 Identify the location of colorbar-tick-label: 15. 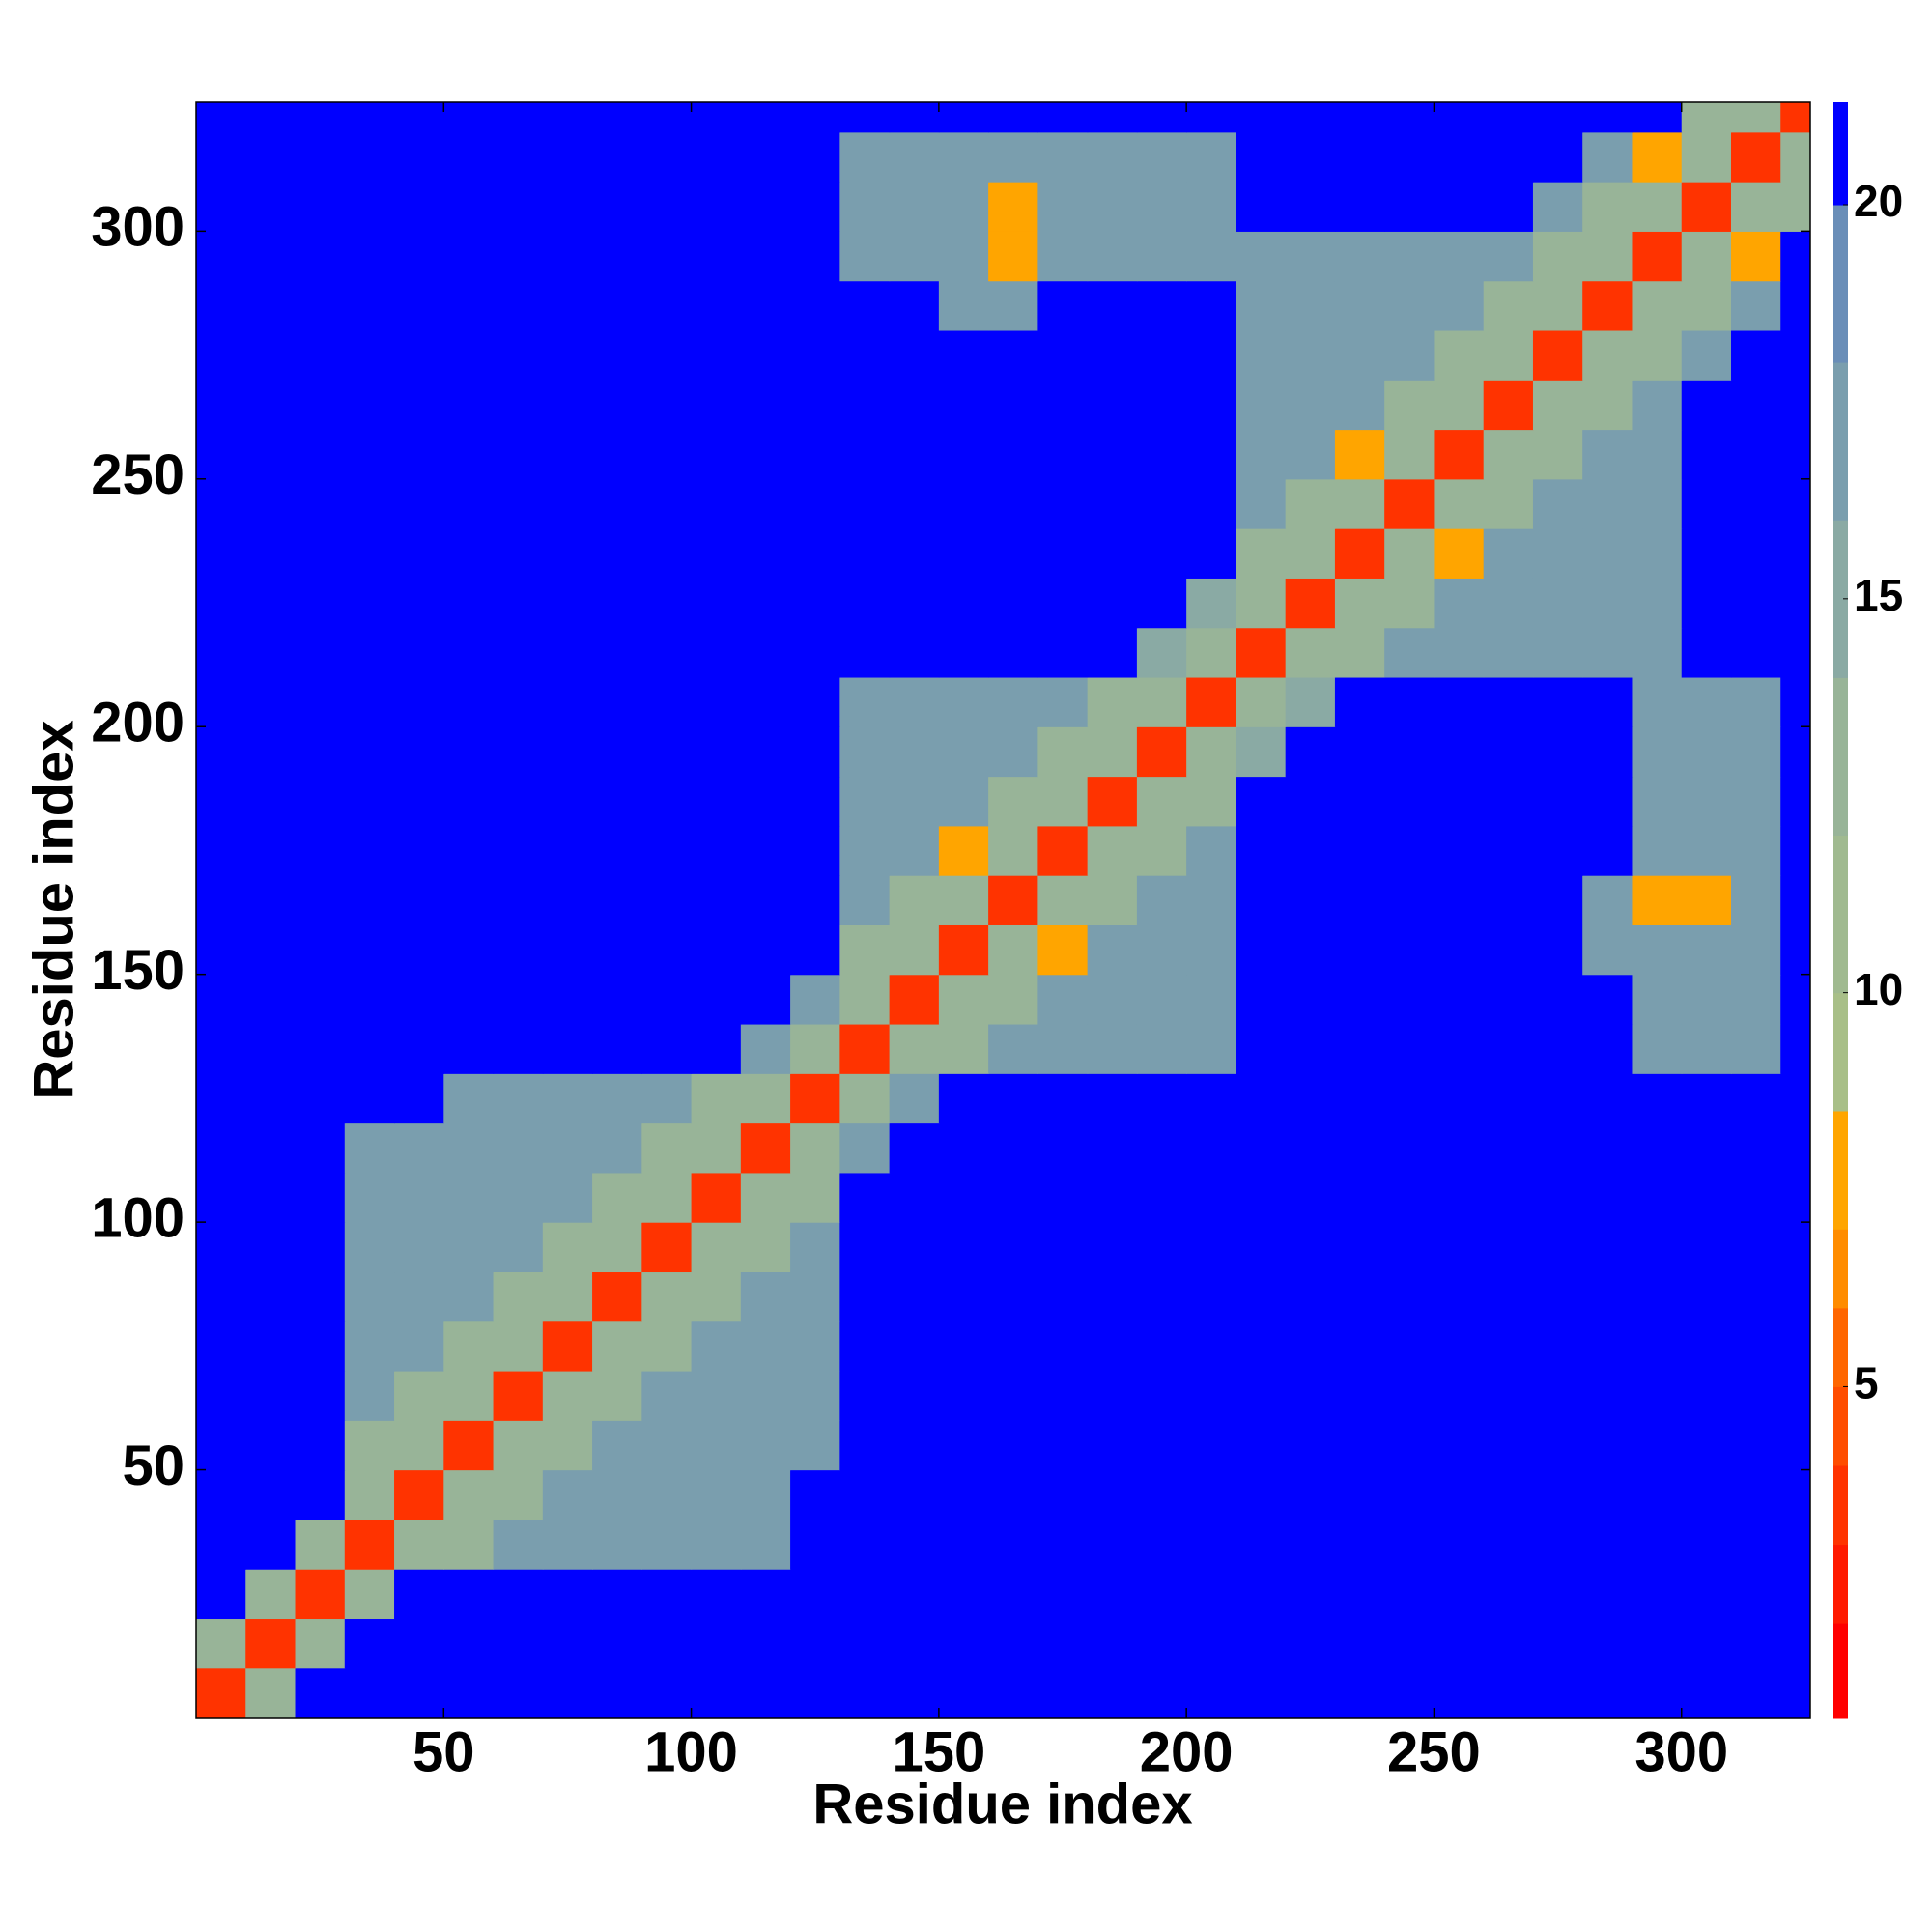
(1878, 595).